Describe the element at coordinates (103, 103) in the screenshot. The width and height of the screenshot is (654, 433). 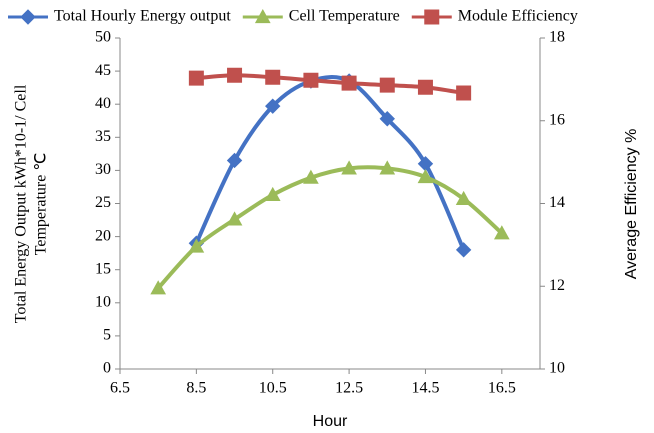
I see `y-tick-label: 40` at that location.